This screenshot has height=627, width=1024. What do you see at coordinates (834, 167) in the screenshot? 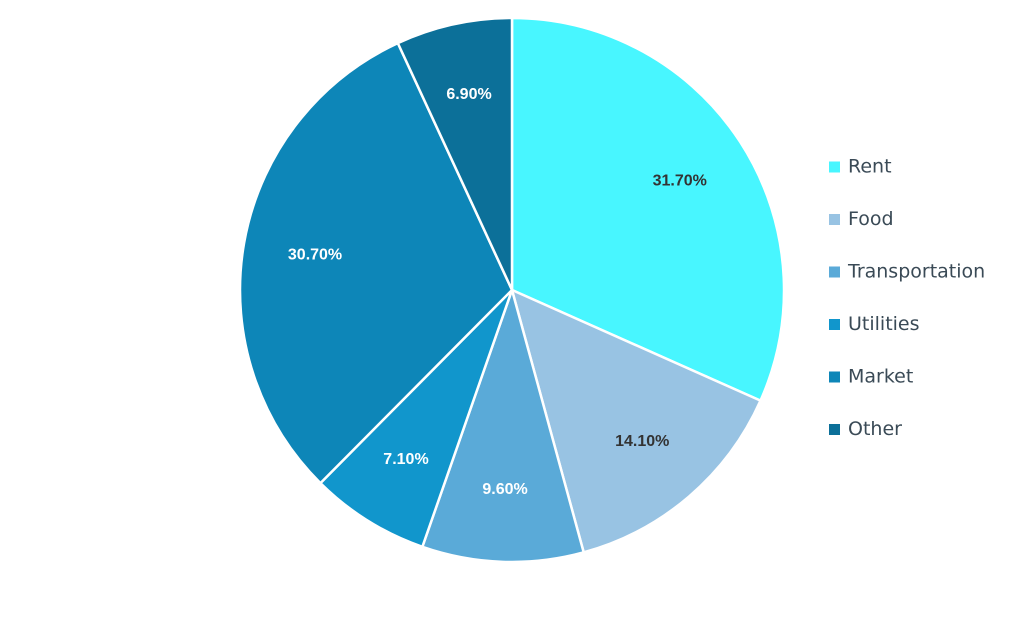
I see `legend-swatch-rent` at bounding box center [834, 167].